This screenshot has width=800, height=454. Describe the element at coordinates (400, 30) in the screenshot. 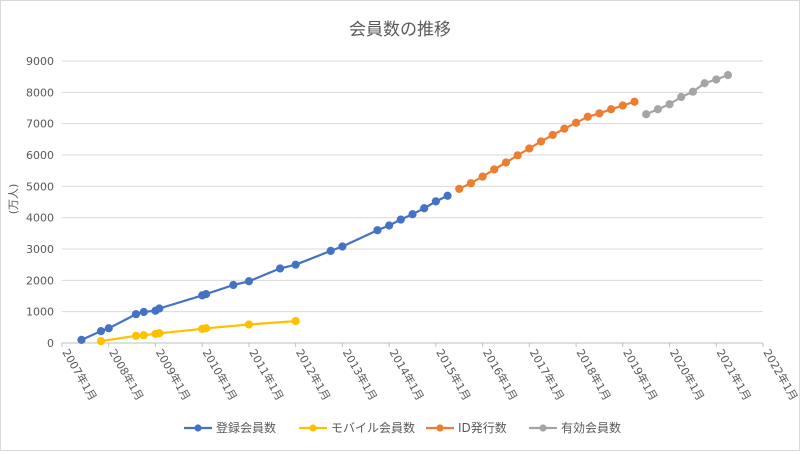

I see `chart-title: 会員数の推移` at that location.